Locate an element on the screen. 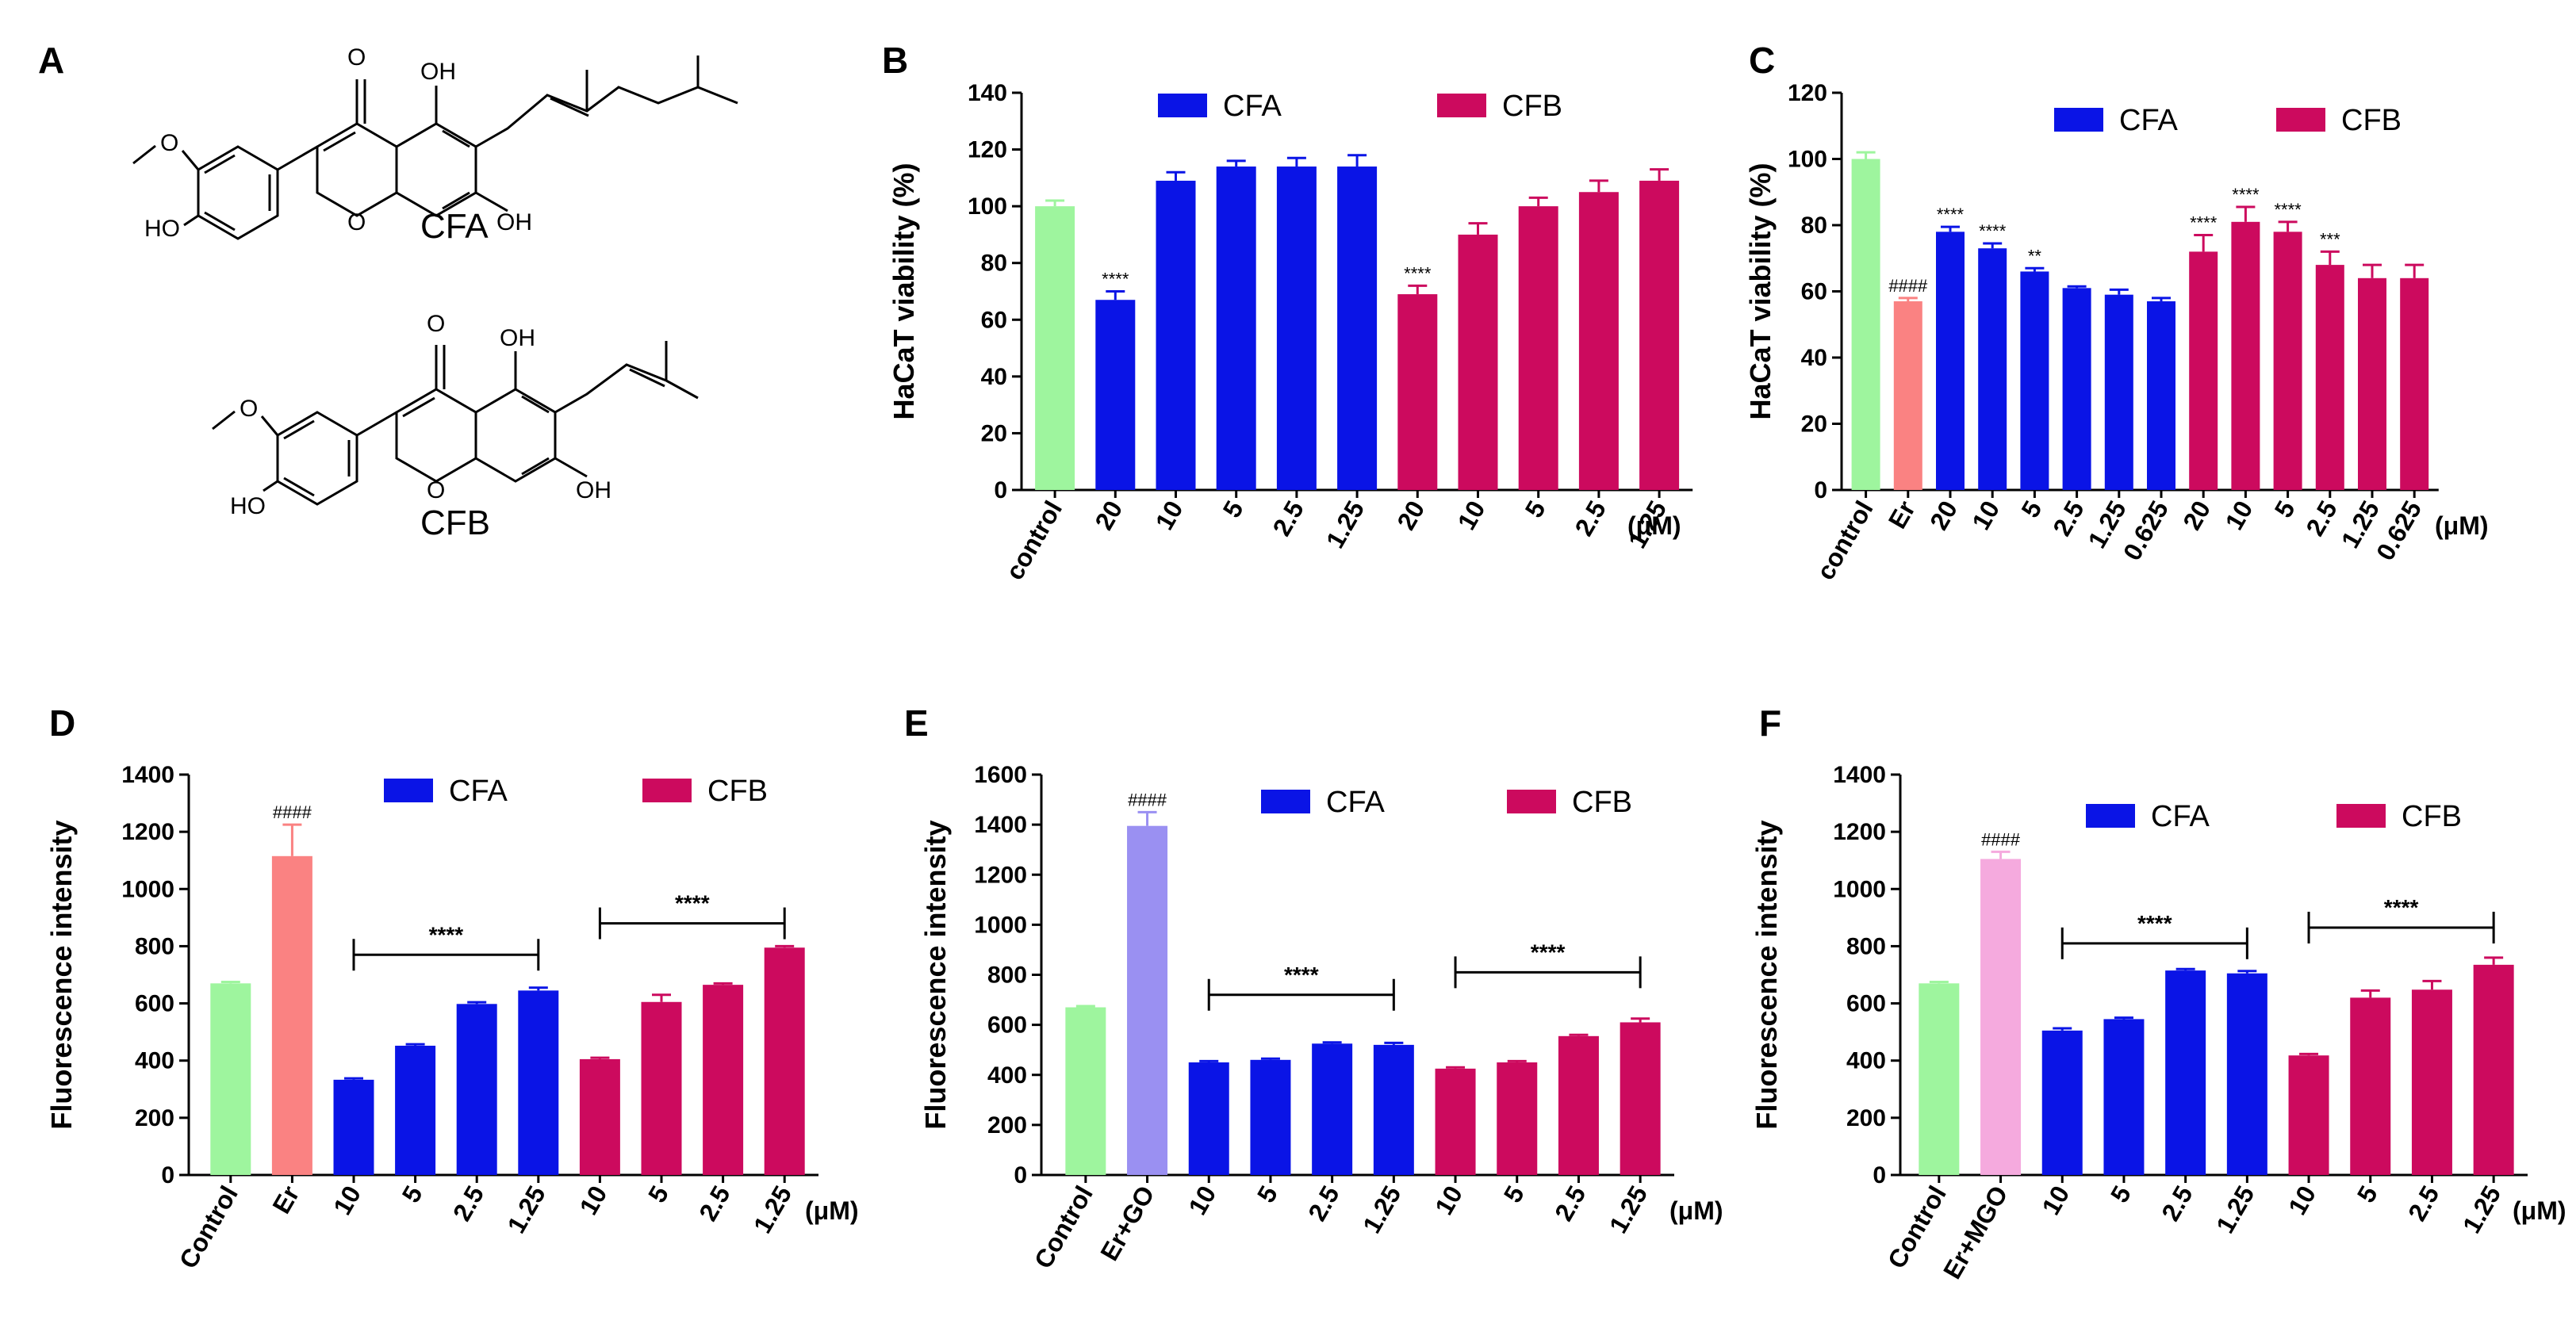 The image size is (2576, 1328). y-axis-label: Fluorescence intensity is located at coordinates (935, 974).